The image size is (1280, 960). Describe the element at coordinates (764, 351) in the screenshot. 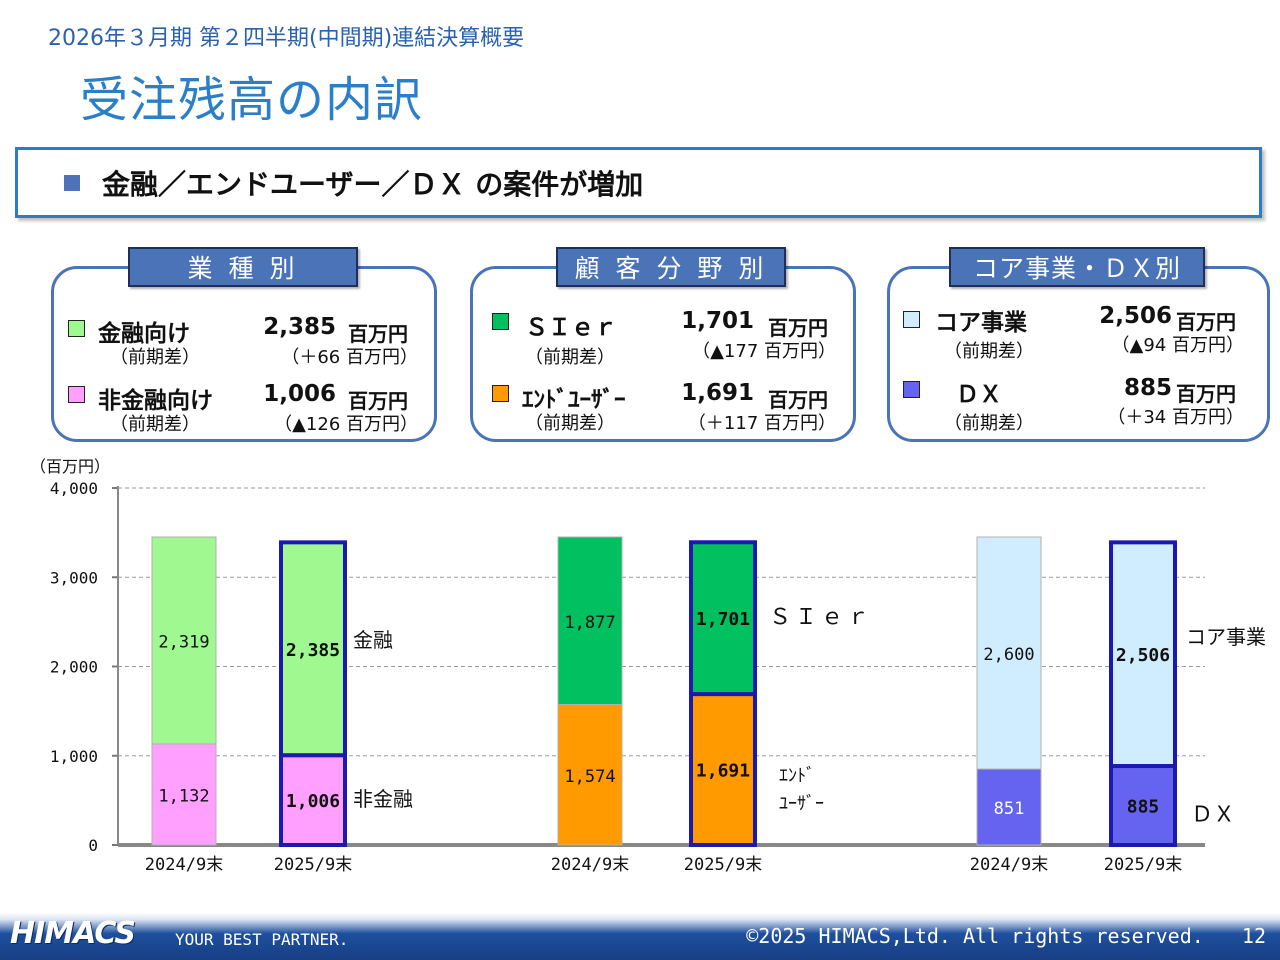

I see `item-diff: （▲177 百万円）` at that location.